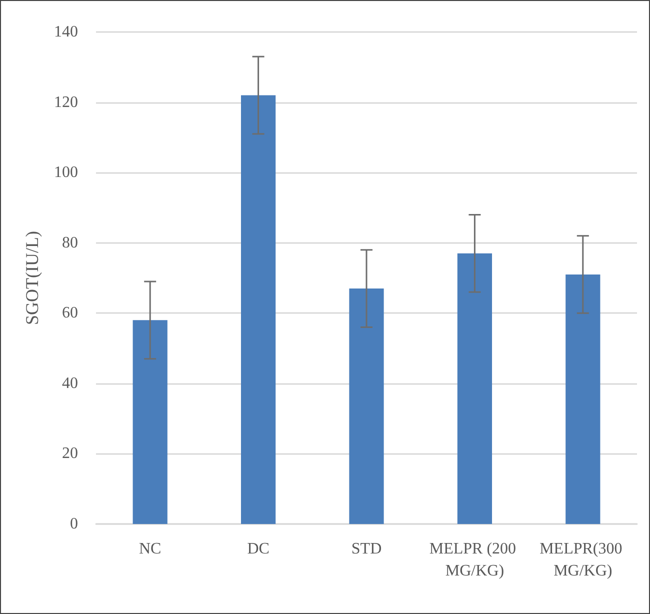 This screenshot has width=650, height=614. What do you see at coordinates (474, 560) in the screenshot?
I see `x-tick-label: MELPR (200 MG/KG)` at bounding box center [474, 560].